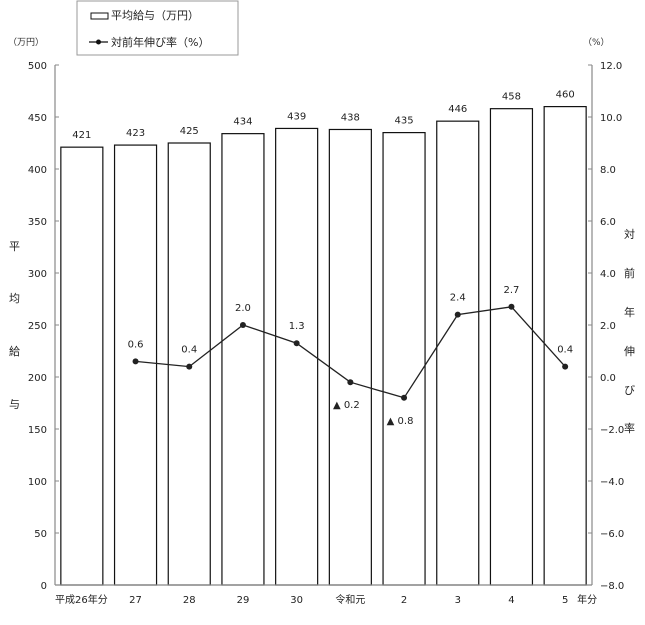  I want to click on bar-value-label: 458, so click(511, 97).